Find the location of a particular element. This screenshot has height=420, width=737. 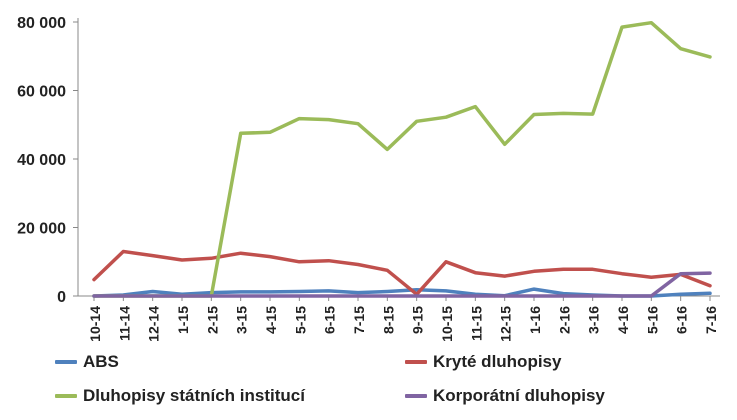

x-tick-label: 10-14 is located at coordinates (95, 324).